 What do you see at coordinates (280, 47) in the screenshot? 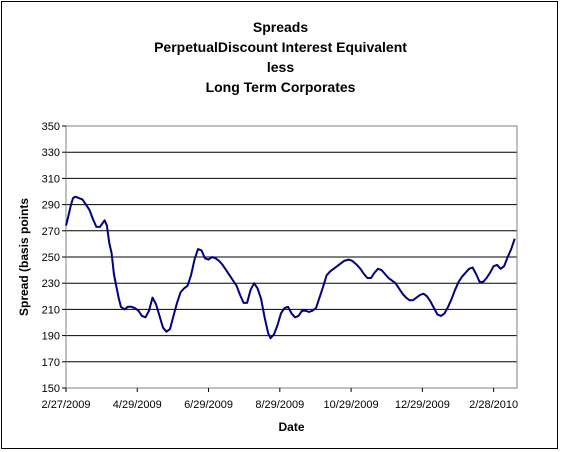
I see `title-line-2: PerpetualDiscount Interest Equivalent` at bounding box center [280, 47].